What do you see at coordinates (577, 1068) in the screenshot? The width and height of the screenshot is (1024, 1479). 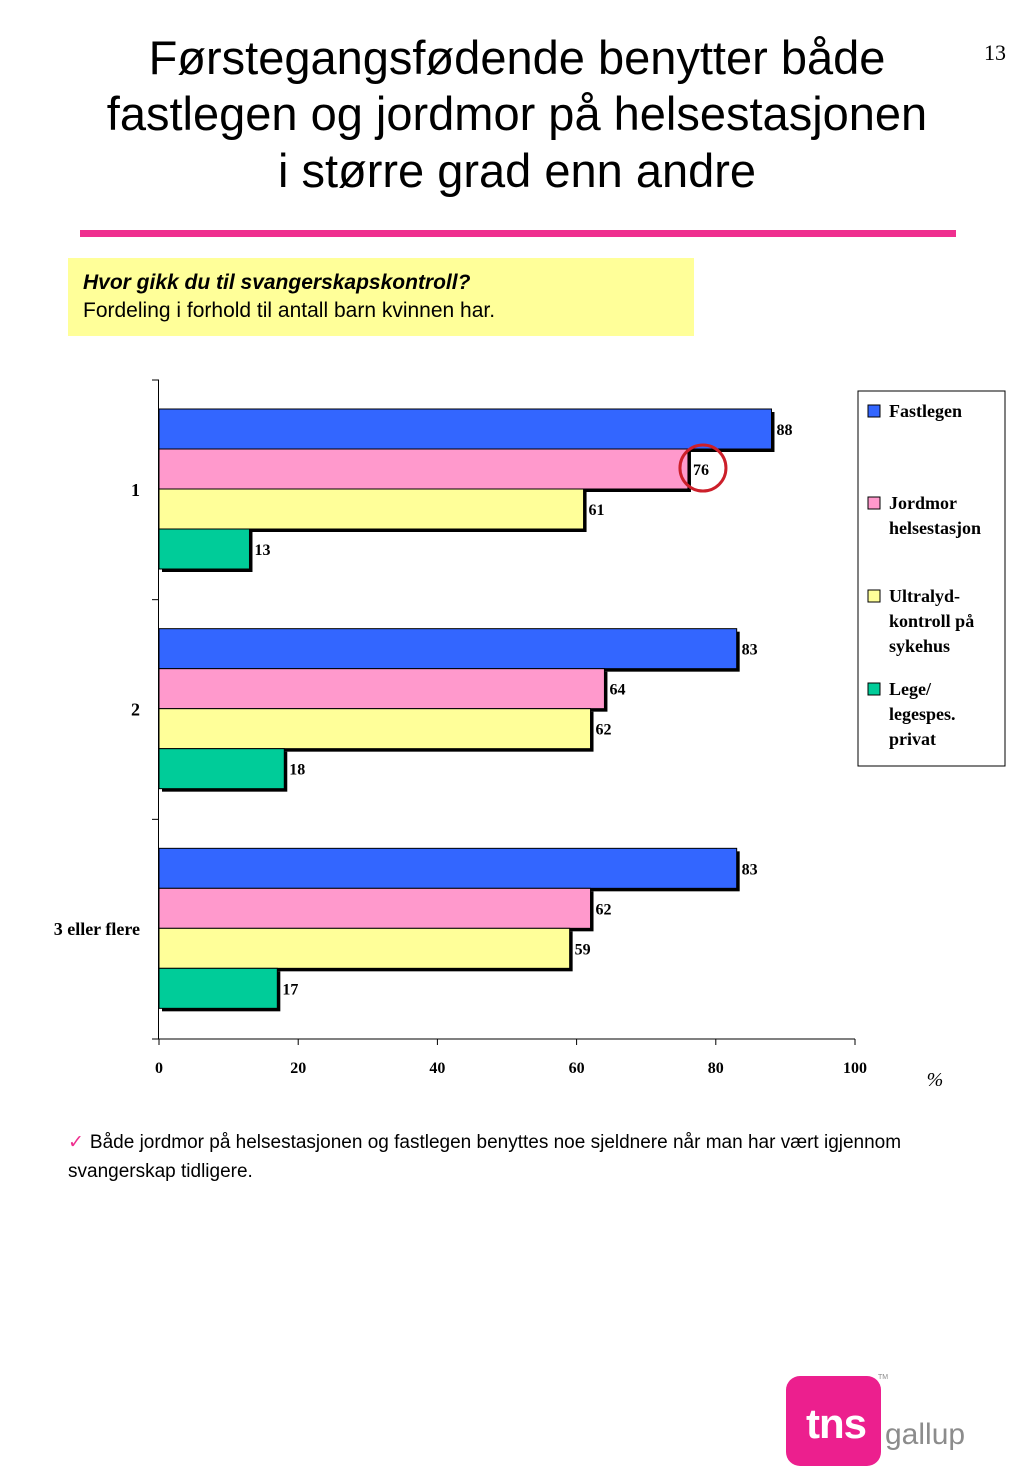 I see `x-tick-label: 60` at bounding box center [577, 1068].